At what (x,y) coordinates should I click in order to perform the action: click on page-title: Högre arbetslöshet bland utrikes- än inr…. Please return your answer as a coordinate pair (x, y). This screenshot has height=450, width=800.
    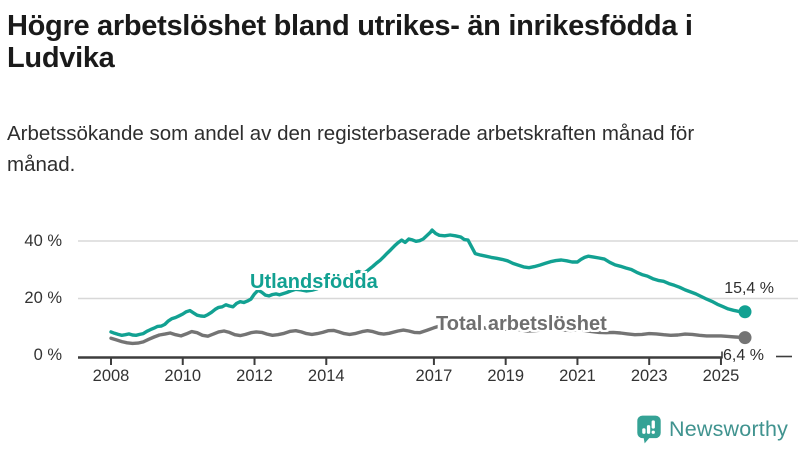
    Looking at the image, I should click on (350, 42).